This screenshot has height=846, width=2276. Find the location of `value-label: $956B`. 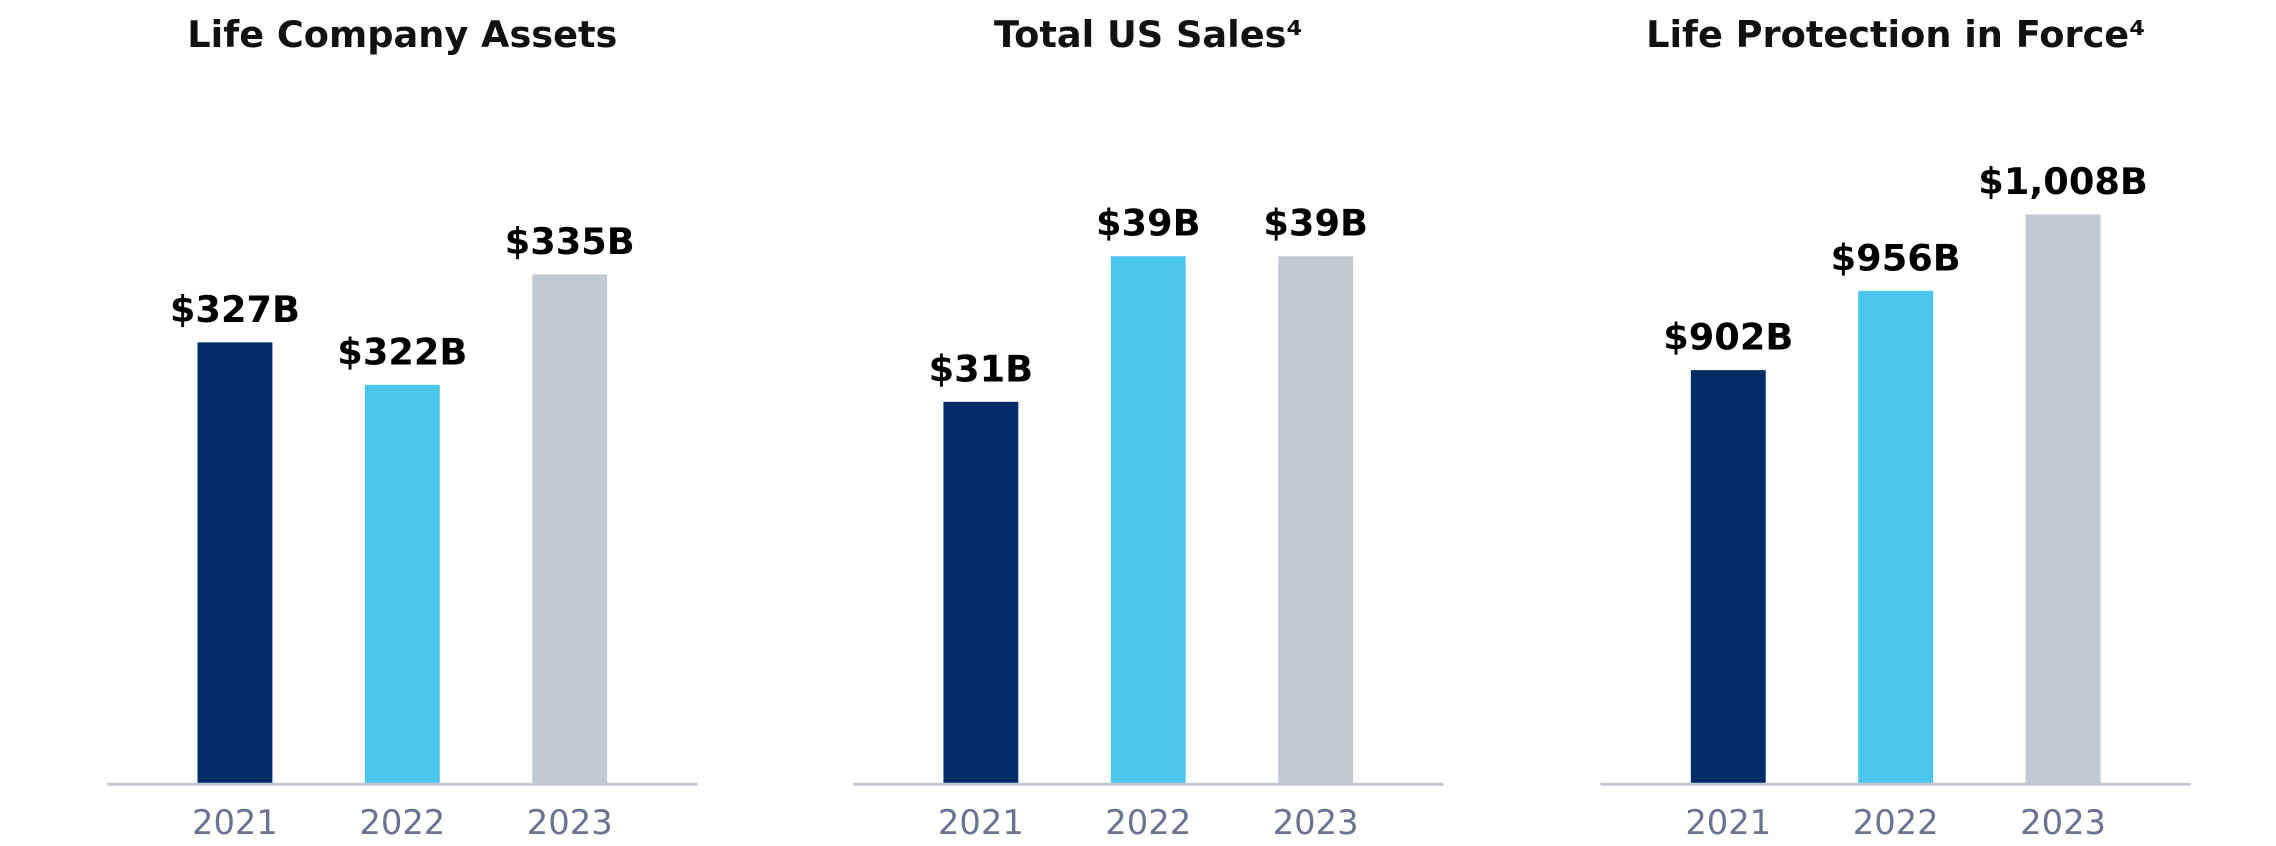

value-label: $956B is located at coordinates (1896, 257).